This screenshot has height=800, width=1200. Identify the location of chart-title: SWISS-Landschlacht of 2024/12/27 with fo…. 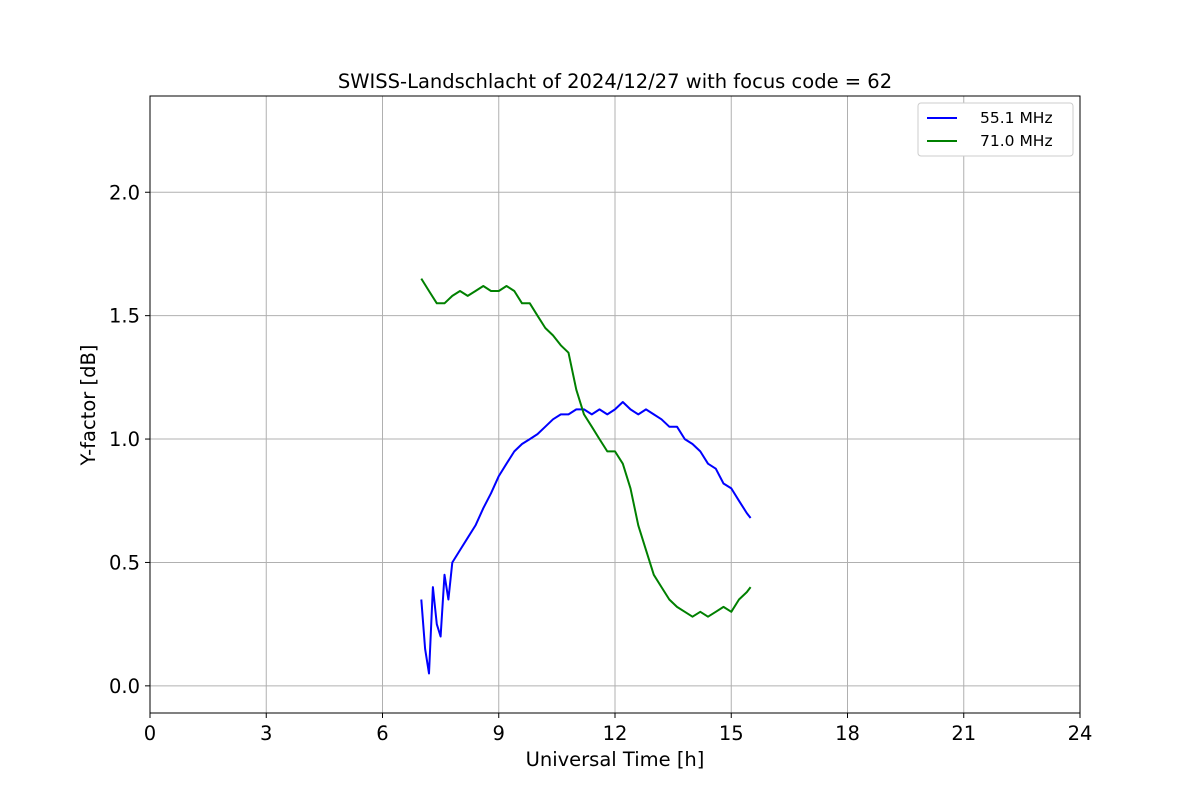
(615, 81).